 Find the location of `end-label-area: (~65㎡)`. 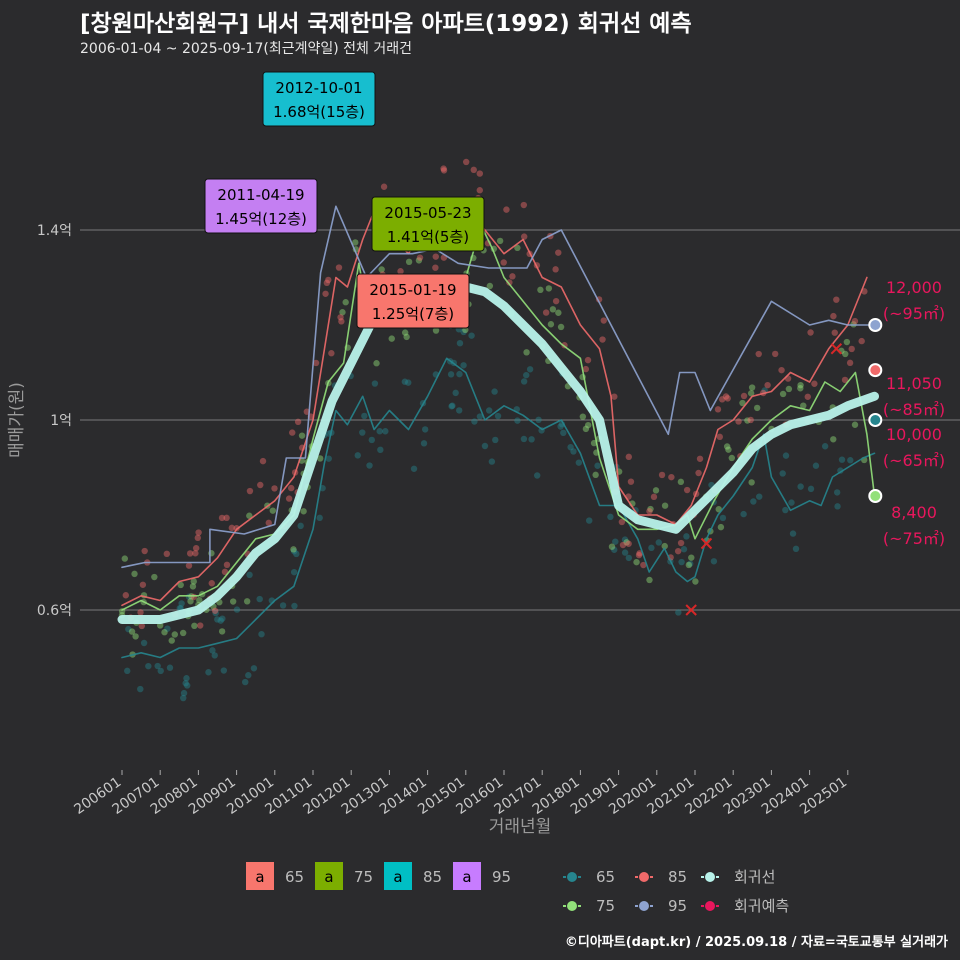

end-label-area: (~65㎡) is located at coordinates (914, 460).